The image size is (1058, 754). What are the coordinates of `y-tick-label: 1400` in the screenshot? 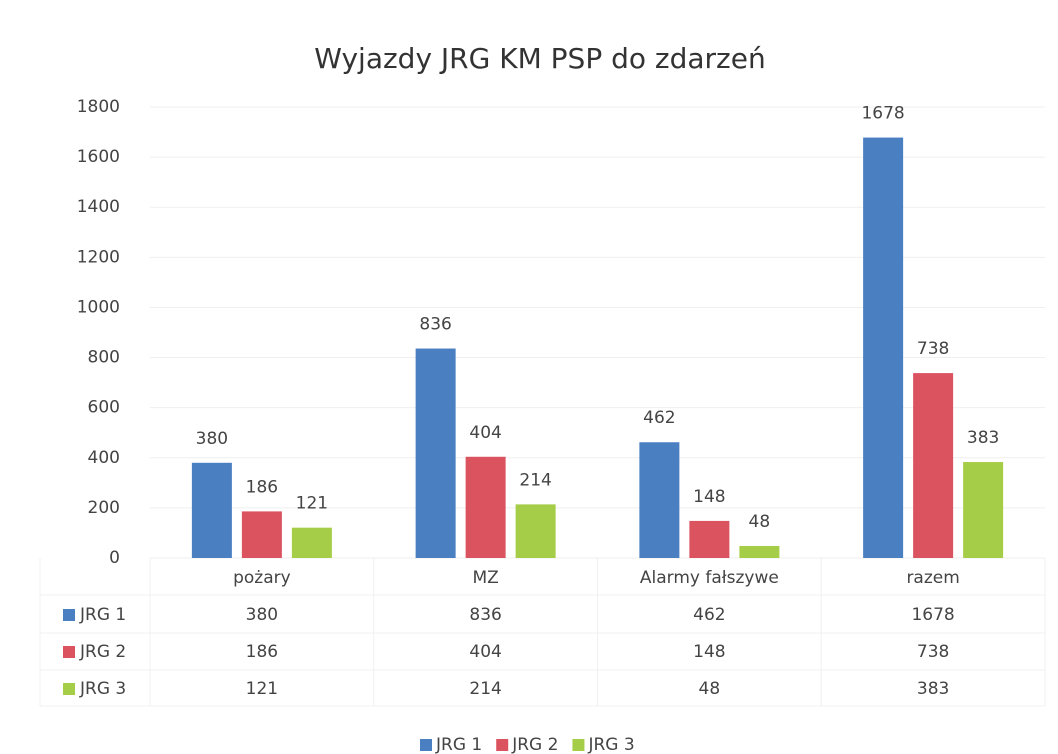 It's located at (98, 207).